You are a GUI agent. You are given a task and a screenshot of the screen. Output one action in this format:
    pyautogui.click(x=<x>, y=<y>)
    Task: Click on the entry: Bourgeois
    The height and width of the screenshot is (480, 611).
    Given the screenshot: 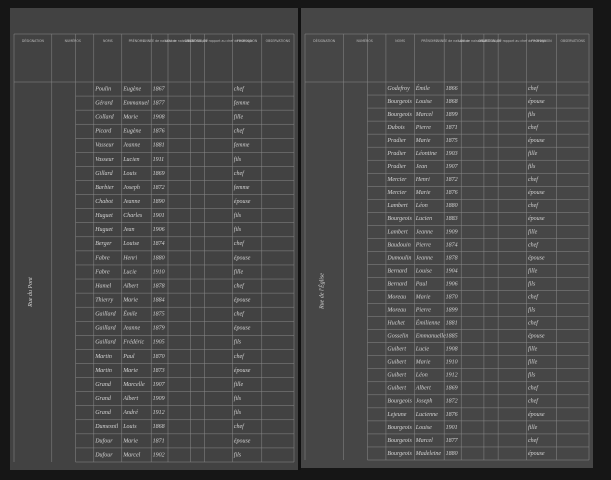 What is the action you would take?
    pyautogui.click(x=399, y=441)
    